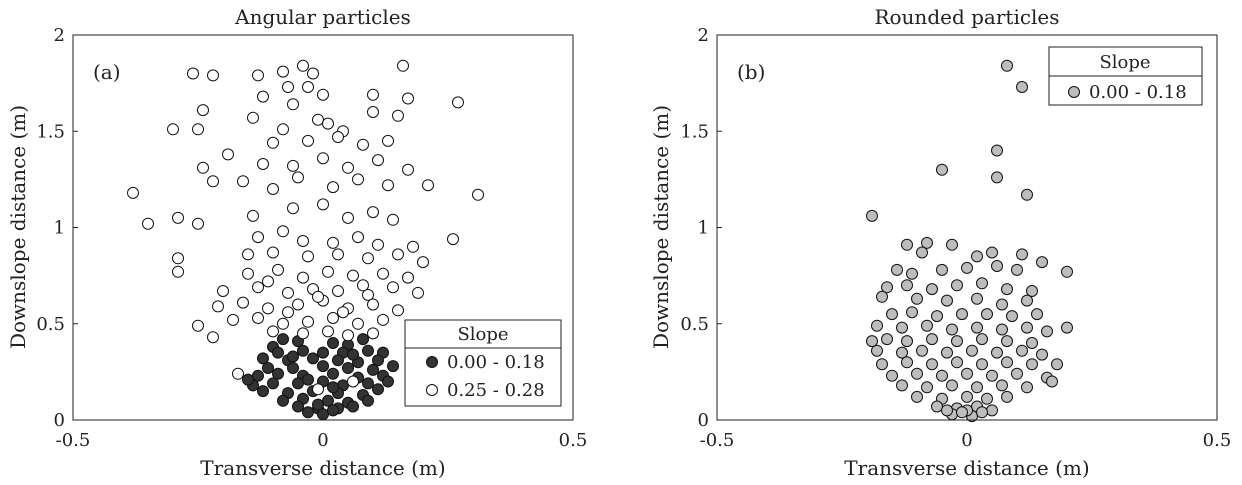  What do you see at coordinates (703, 35) in the screenshot?
I see `y-tick-label: 2` at bounding box center [703, 35].